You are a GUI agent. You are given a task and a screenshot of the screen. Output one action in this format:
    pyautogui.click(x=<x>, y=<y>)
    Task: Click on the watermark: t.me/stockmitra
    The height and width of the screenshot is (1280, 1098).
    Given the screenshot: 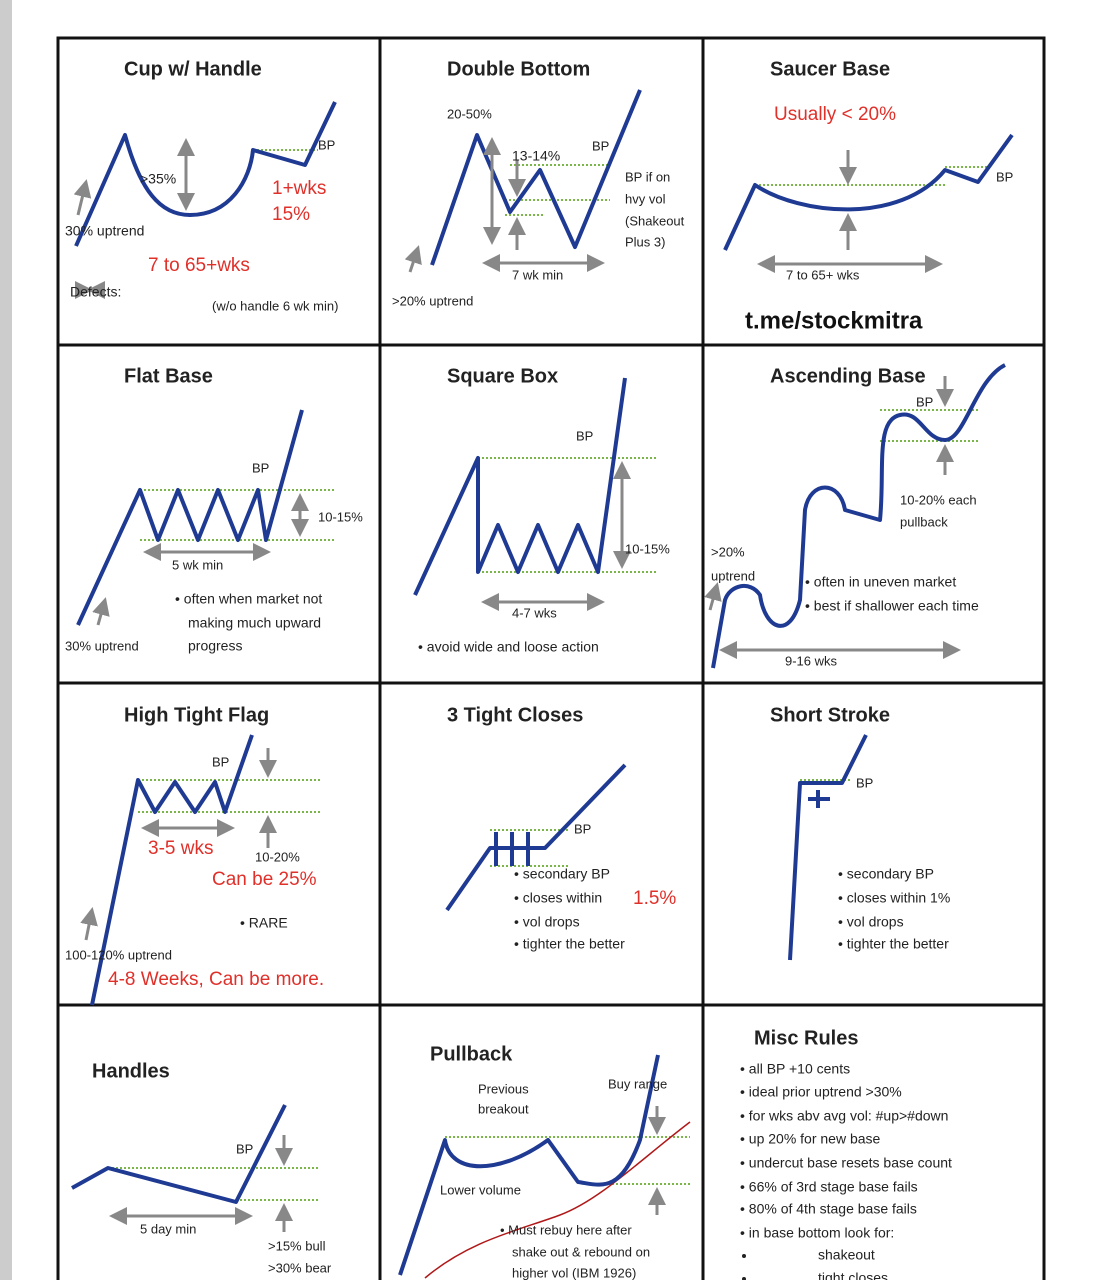 What is the action you would take?
    pyautogui.click(x=834, y=320)
    